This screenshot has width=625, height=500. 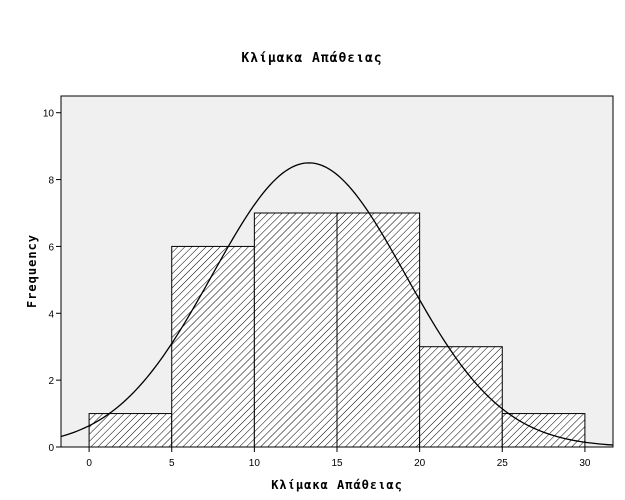 What do you see at coordinates (49, 114) in the screenshot?
I see `y-tick-label-5: 10` at bounding box center [49, 114].